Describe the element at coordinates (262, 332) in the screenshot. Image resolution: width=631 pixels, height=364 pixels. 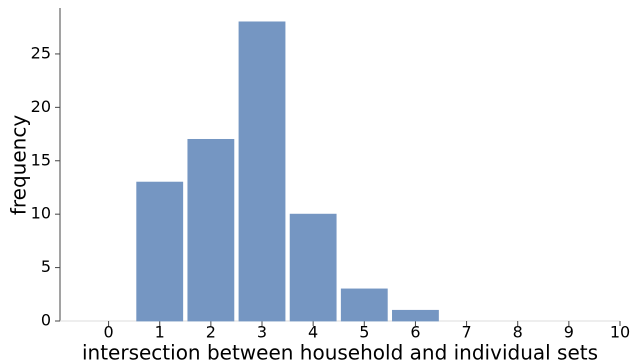
I see `x-tick-label: 3` at that location.